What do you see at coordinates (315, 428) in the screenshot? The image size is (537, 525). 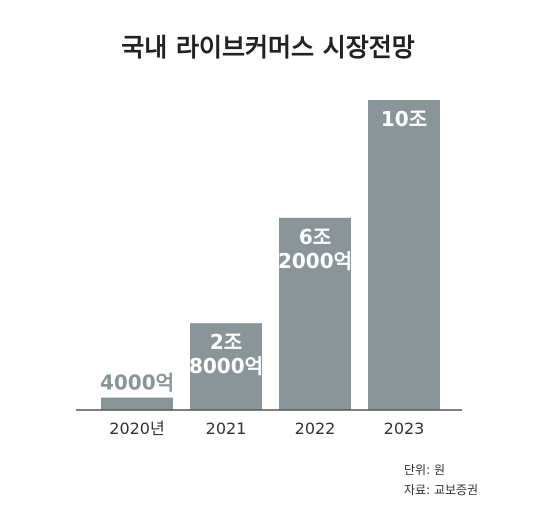 I see `x-tick-label: 2022` at bounding box center [315, 428].